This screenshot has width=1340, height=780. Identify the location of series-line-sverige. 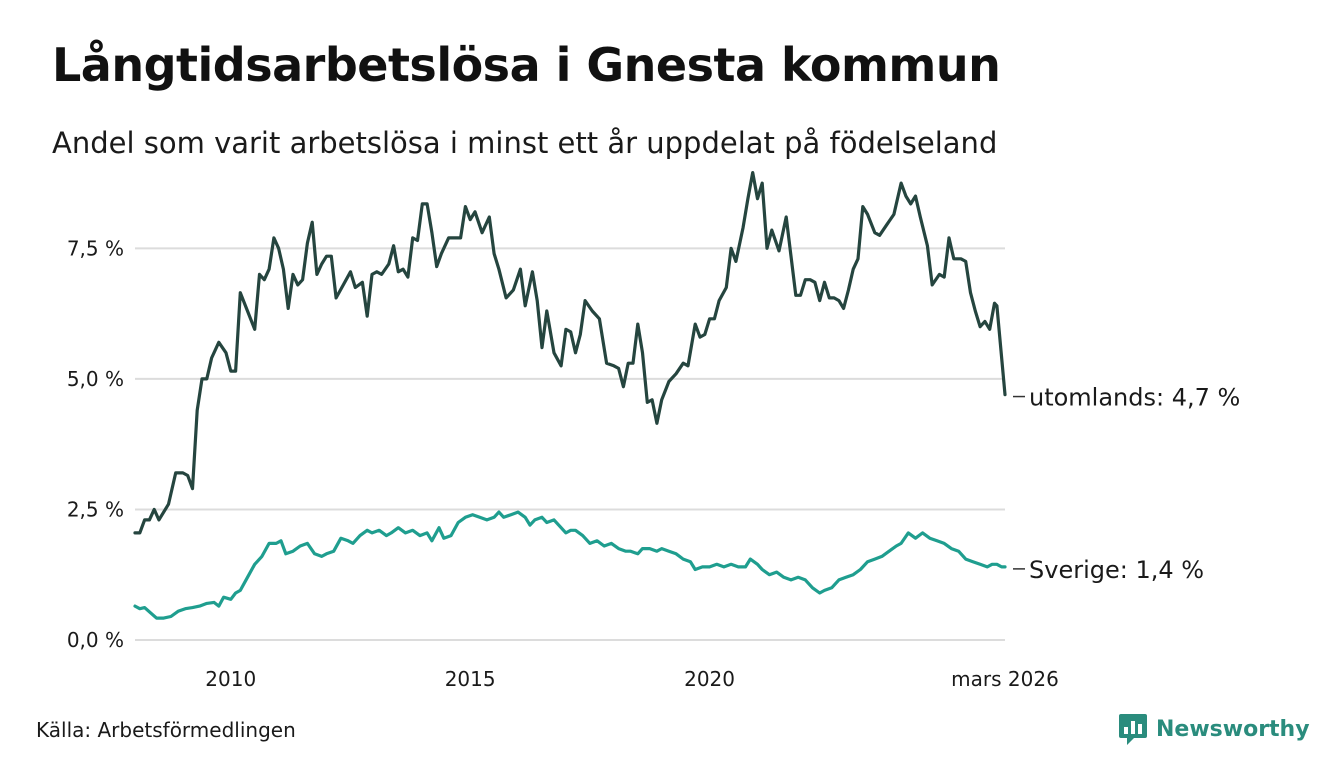
(570, 565).